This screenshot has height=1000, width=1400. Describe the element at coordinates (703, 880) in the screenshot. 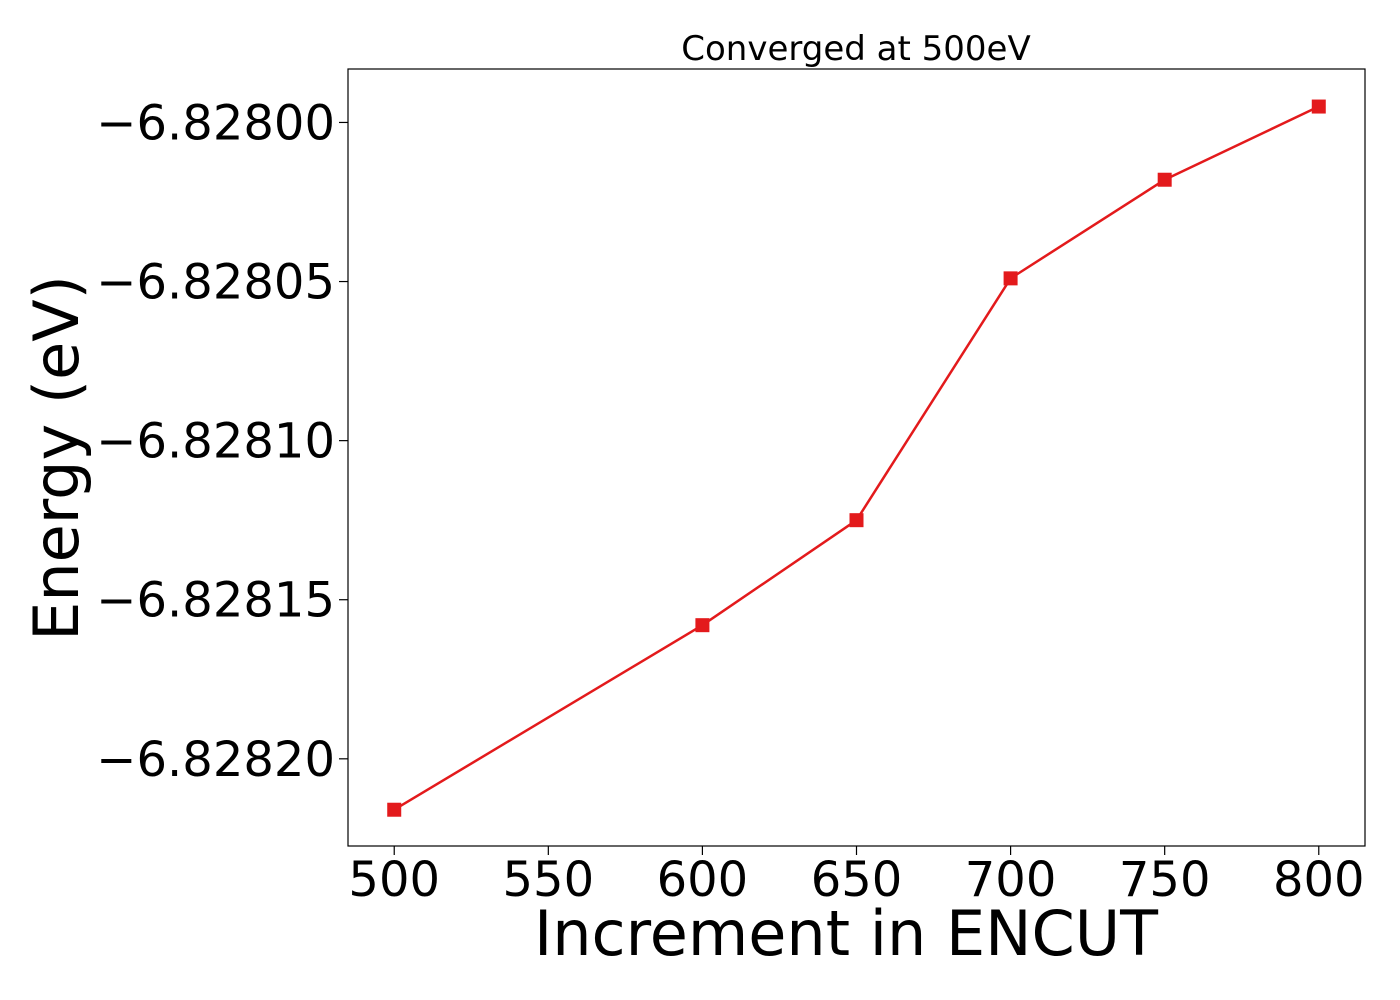

I see `x-tick-label: 600` at that location.